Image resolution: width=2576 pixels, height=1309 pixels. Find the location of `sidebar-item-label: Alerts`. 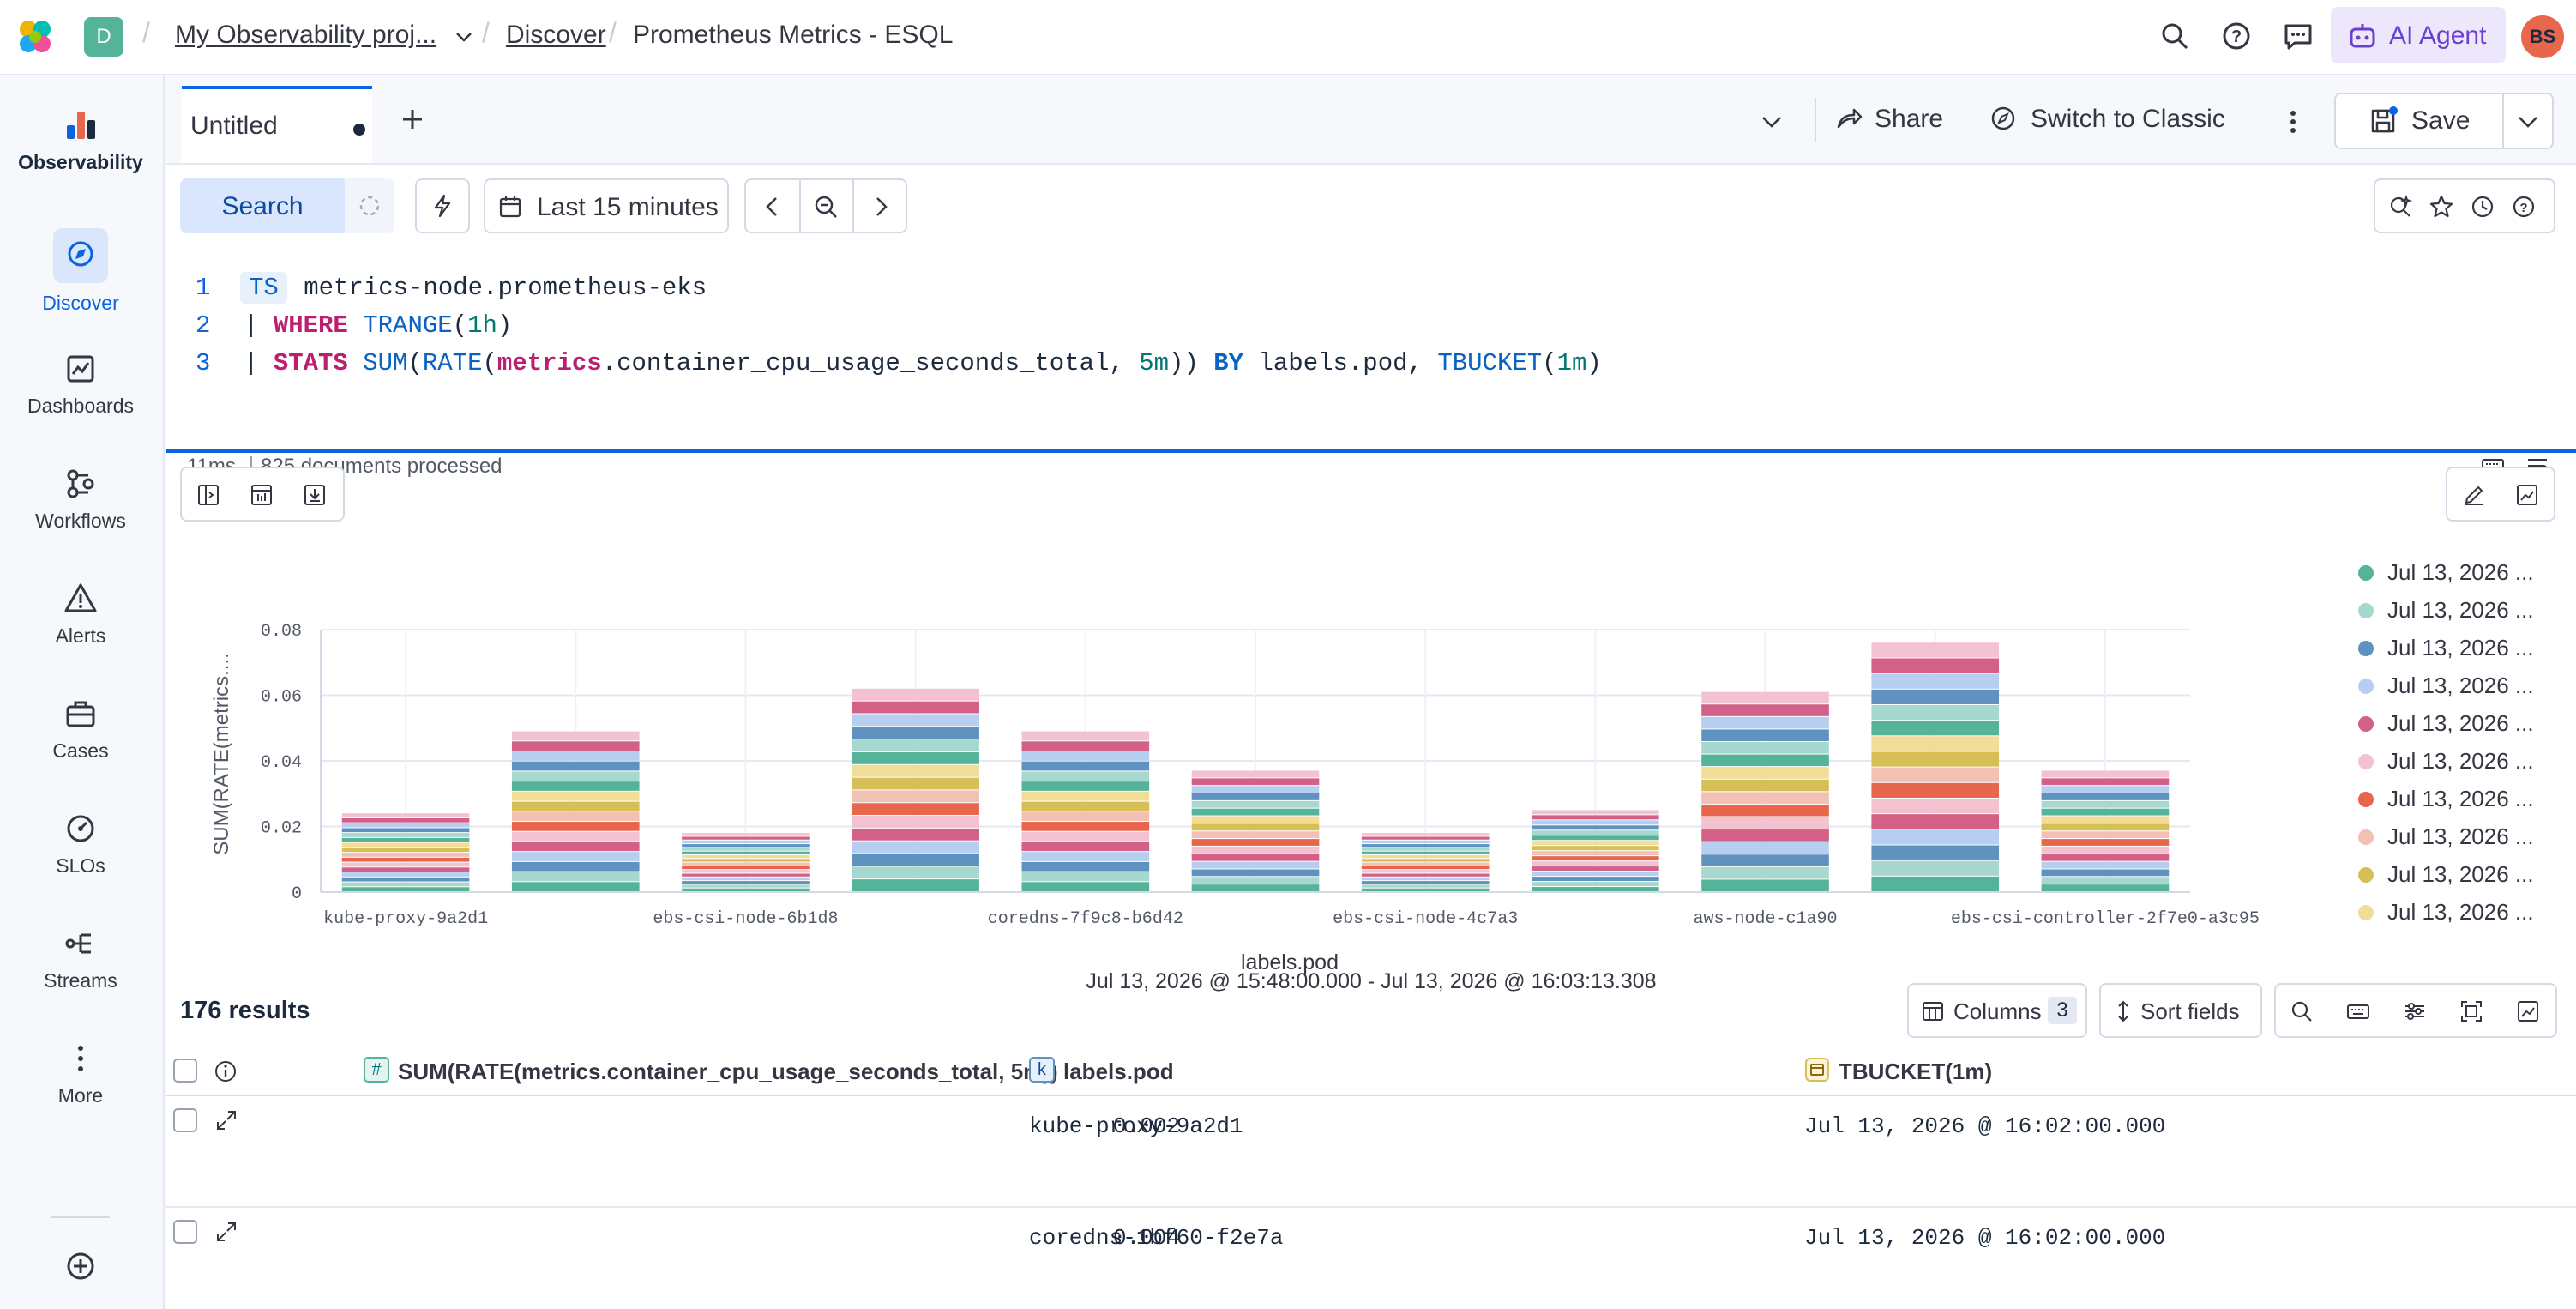

sidebar-item-label: Alerts is located at coordinates (80, 635).